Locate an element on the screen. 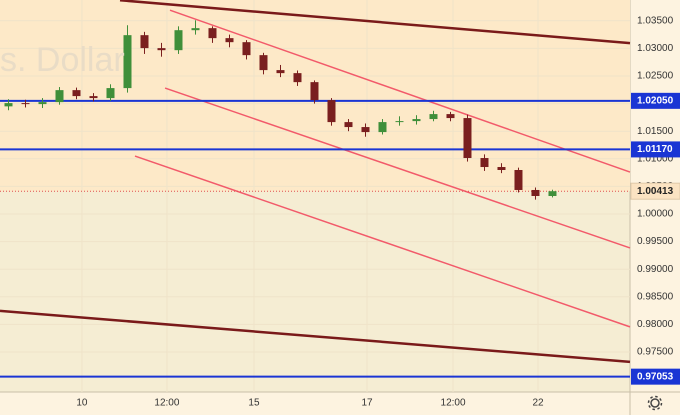 Image resolution: width=680 pixels, height=415 pixels. watermark: s. Dollar is located at coordinates (62, 60).